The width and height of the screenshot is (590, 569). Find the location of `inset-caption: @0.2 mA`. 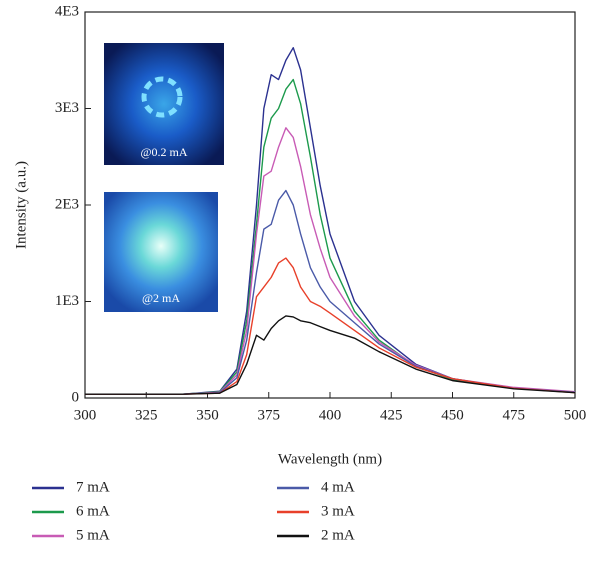

inset-caption: @0.2 mA is located at coordinates (163, 152).